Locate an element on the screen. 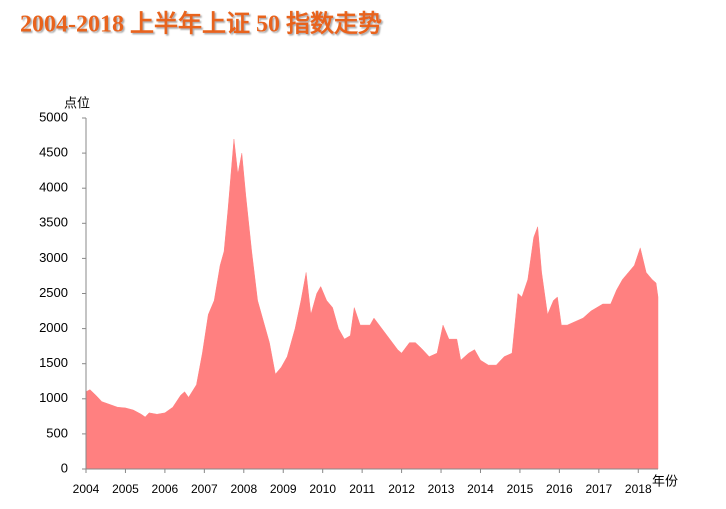 The height and width of the screenshot is (509, 726). x-tick-label: 2015 is located at coordinates (520, 489).